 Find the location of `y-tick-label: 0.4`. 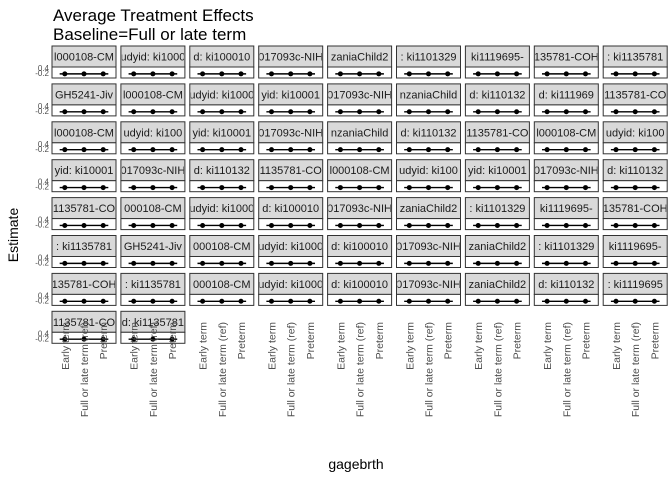

y-tick-label: 0.4 is located at coordinates (44, 182).